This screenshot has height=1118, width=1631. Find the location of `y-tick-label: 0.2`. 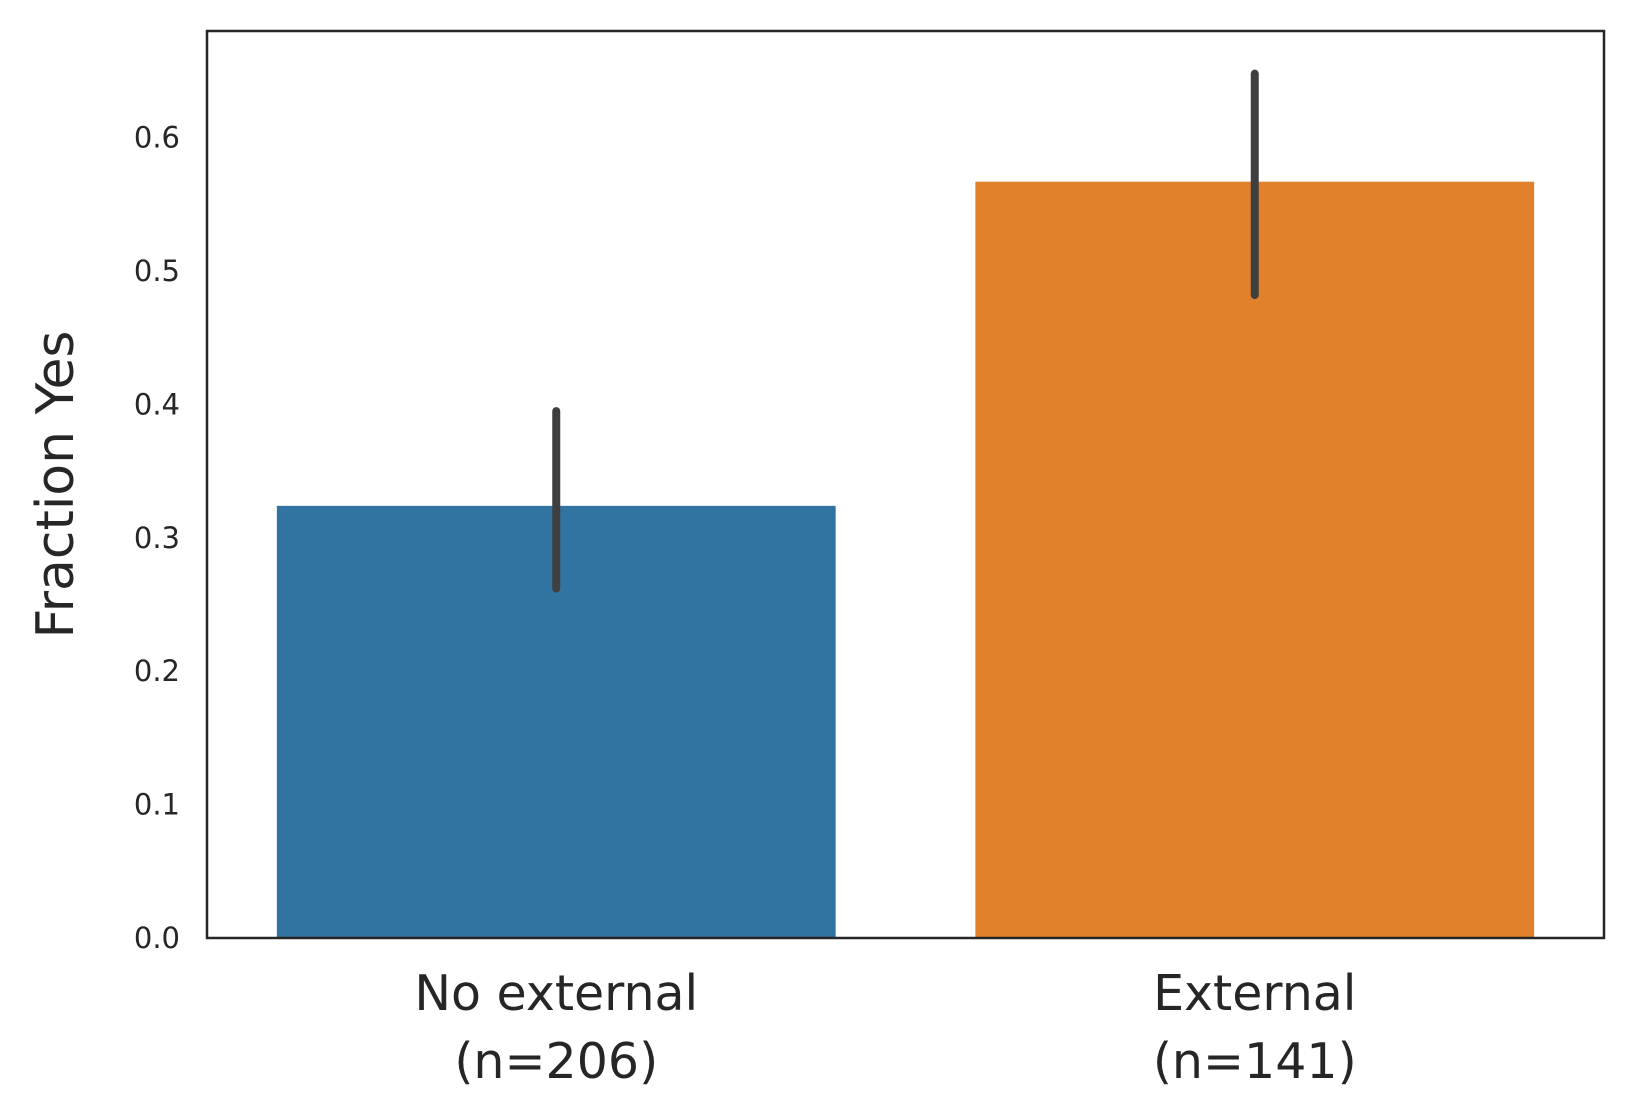

y-tick-label: 0.2 is located at coordinates (157, 671).